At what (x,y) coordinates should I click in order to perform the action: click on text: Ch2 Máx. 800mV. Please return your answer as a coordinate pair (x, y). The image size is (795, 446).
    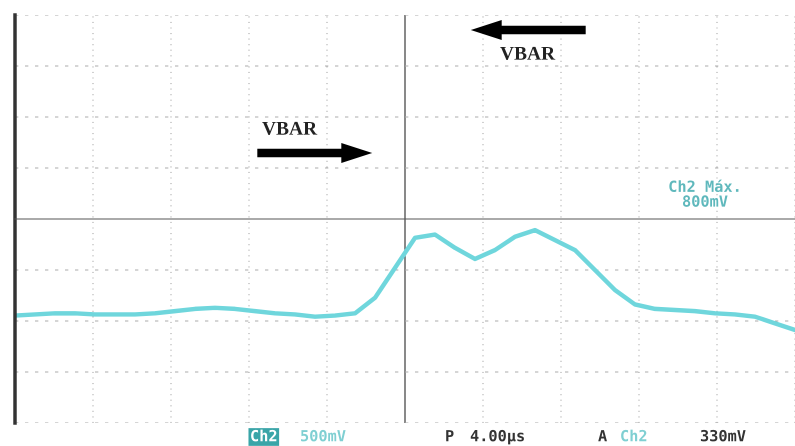
    Looking at the image, I should click on (703, 193).